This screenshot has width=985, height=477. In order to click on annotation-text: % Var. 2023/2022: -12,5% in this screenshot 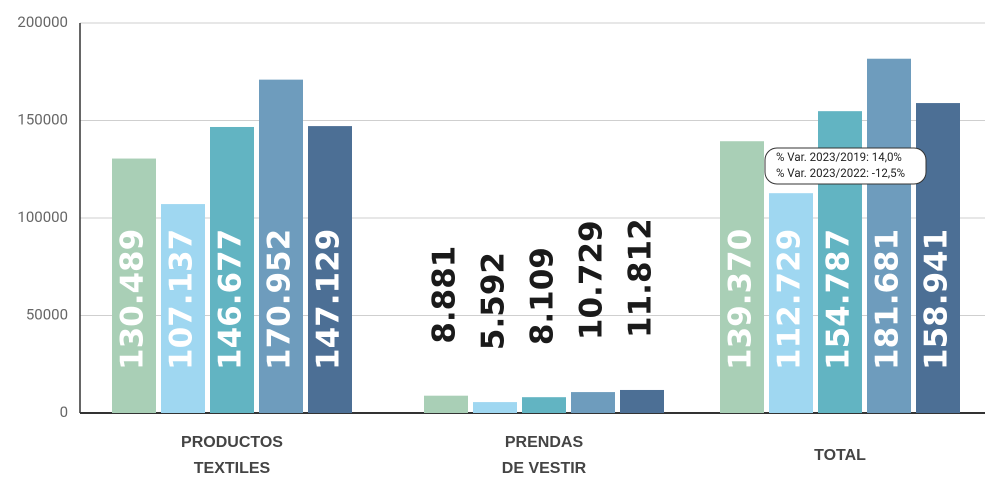, I will do `click(840, 173)`.